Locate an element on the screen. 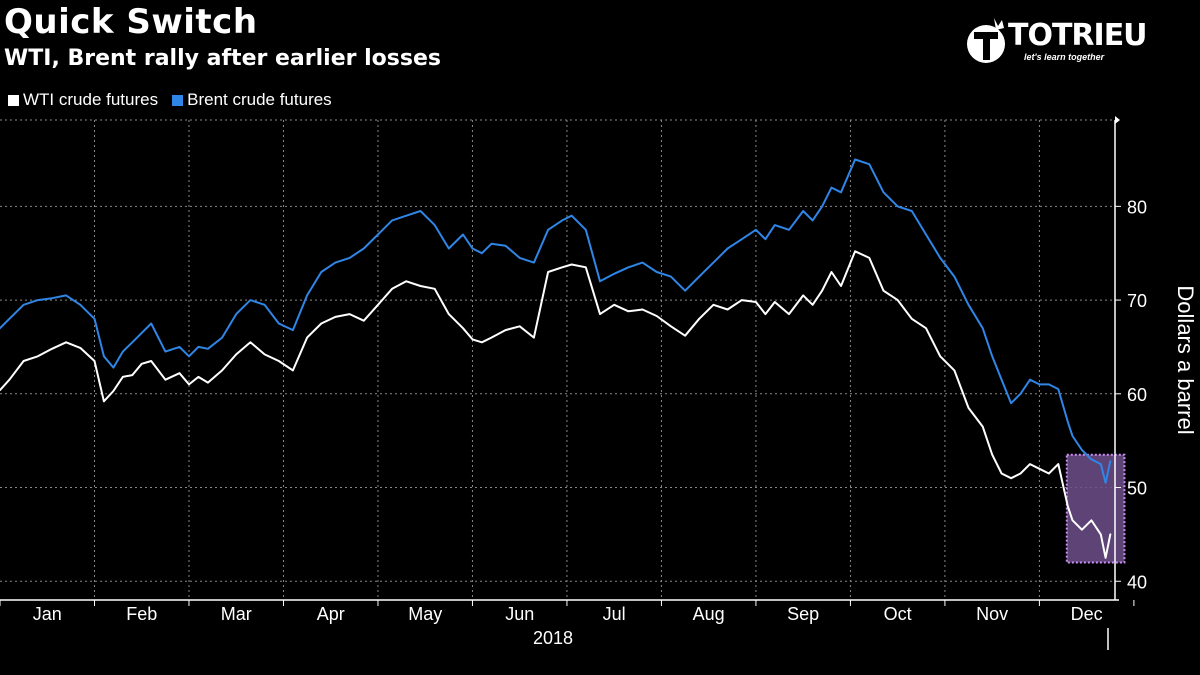 This screenshot has height=675, width=1200. torch-icon is located at coordinates (986, 40).